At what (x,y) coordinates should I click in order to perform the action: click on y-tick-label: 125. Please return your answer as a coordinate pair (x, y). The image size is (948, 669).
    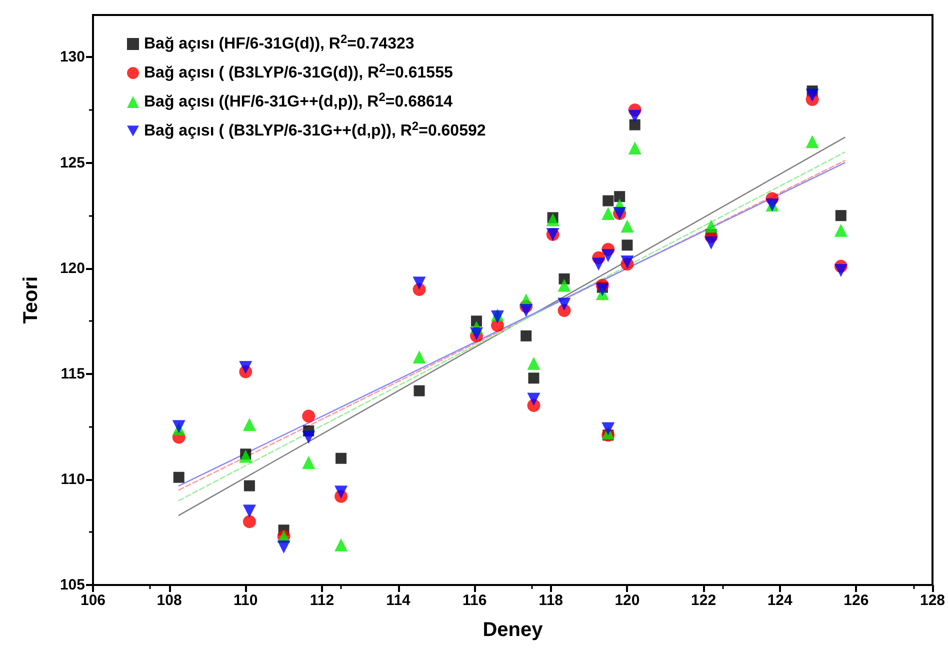
    Looking at the image, I should click on (72, 163).